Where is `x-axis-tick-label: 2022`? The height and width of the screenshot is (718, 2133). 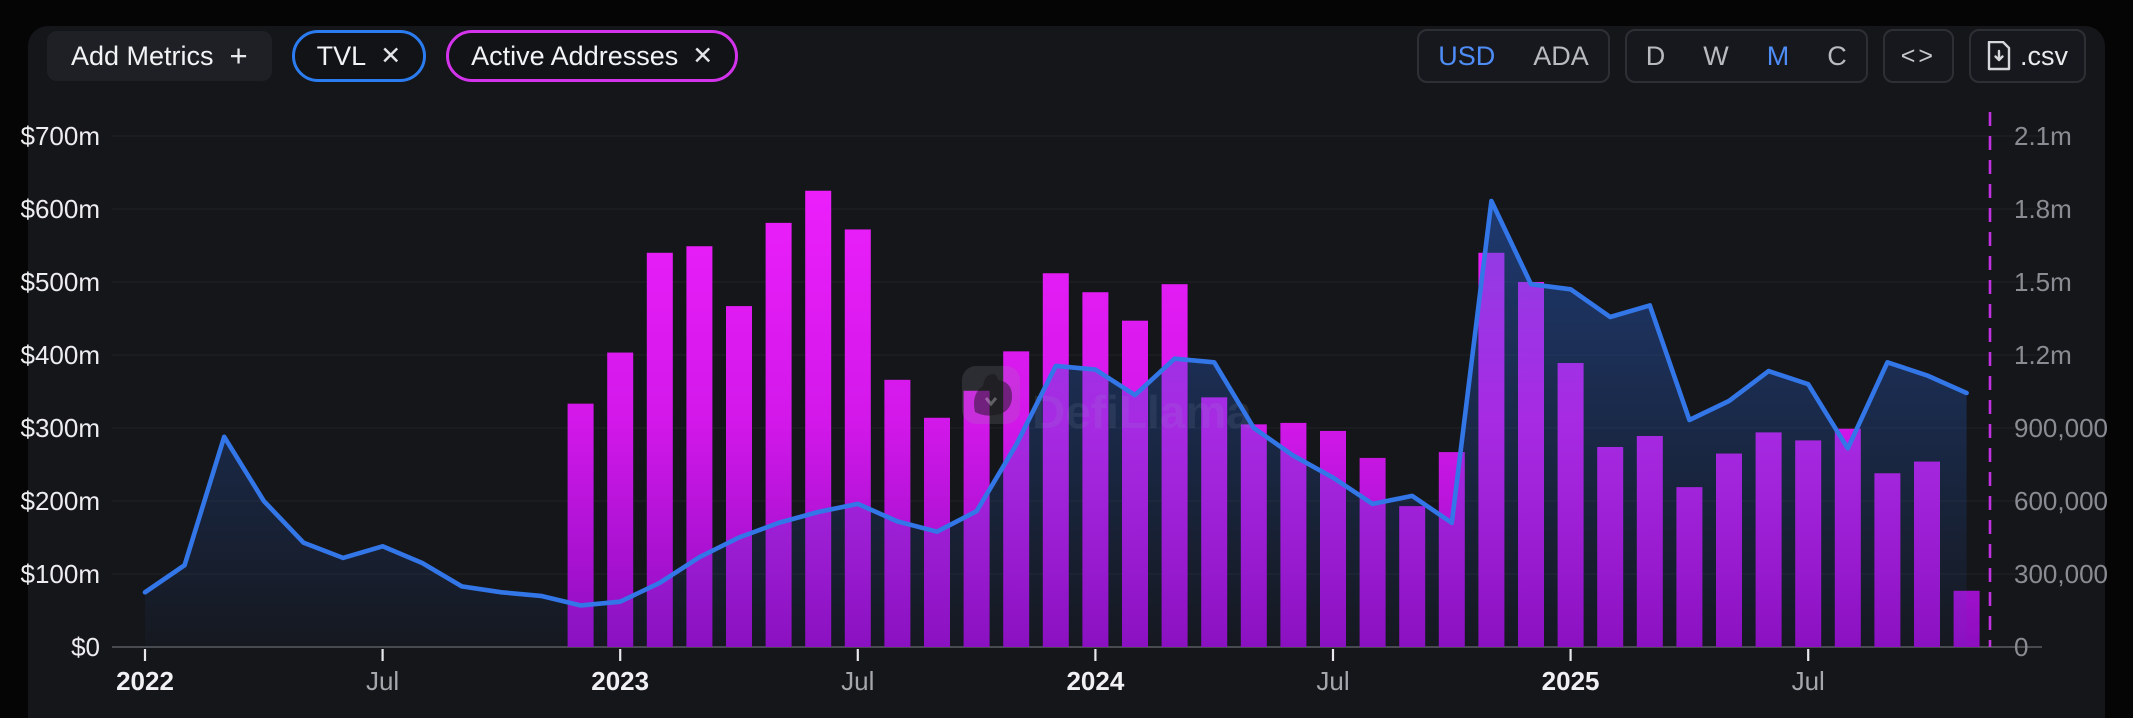
x-axis-tick-label: 2022 is located at coordinates (145, 681).